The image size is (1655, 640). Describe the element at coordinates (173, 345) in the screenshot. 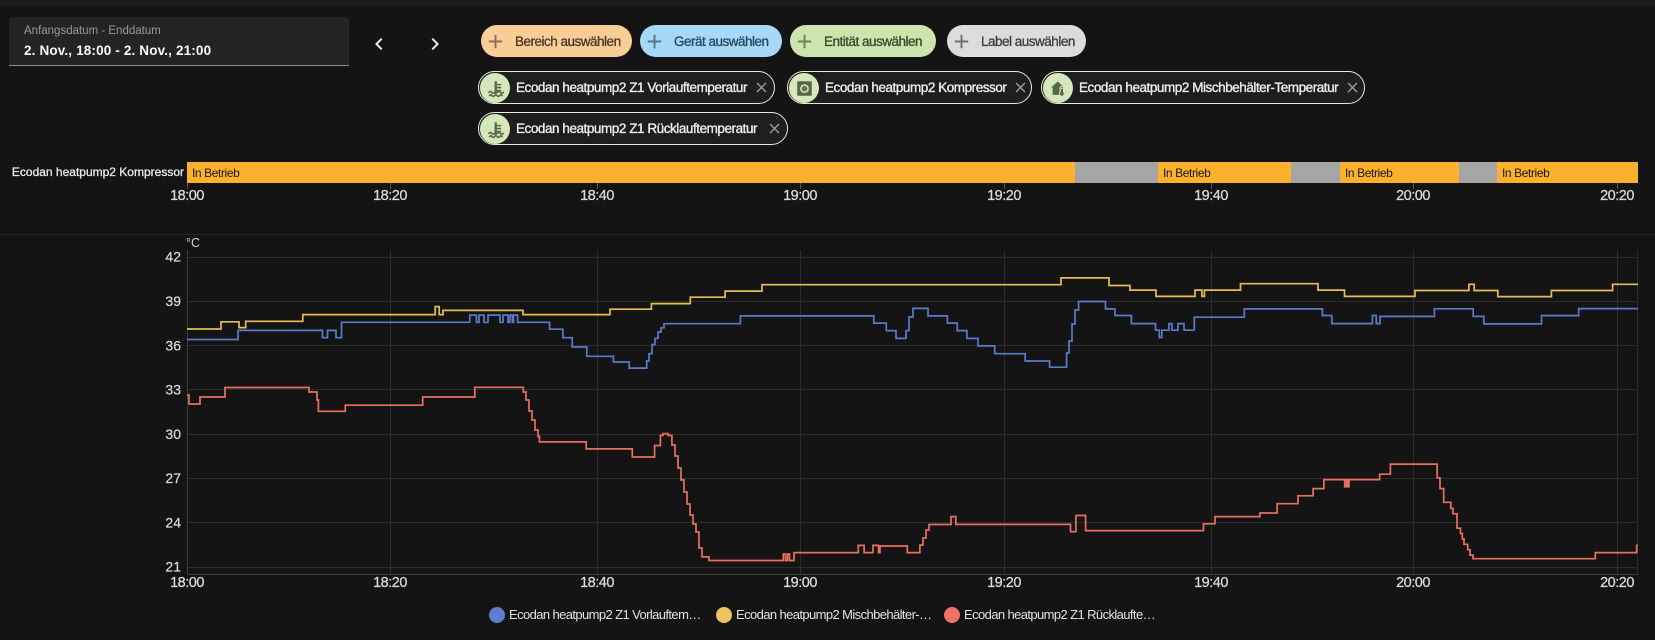

I see `svg-text: 36` at that location.